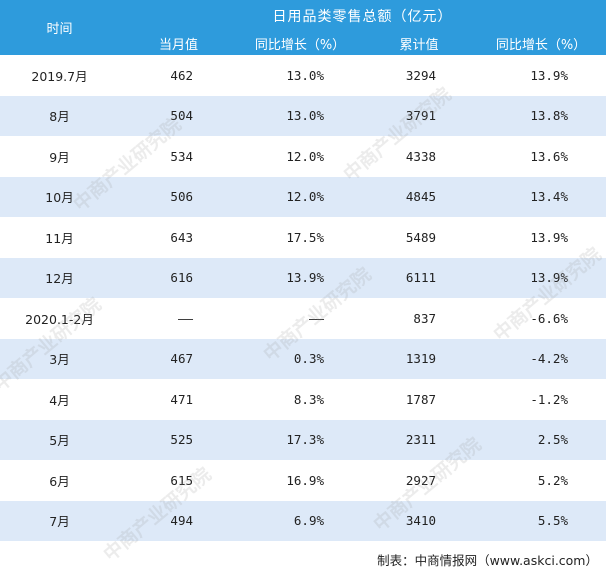  Describe the element at coordinates (59, 520) in the screenshot. I see `row-period: 7月` at that location.